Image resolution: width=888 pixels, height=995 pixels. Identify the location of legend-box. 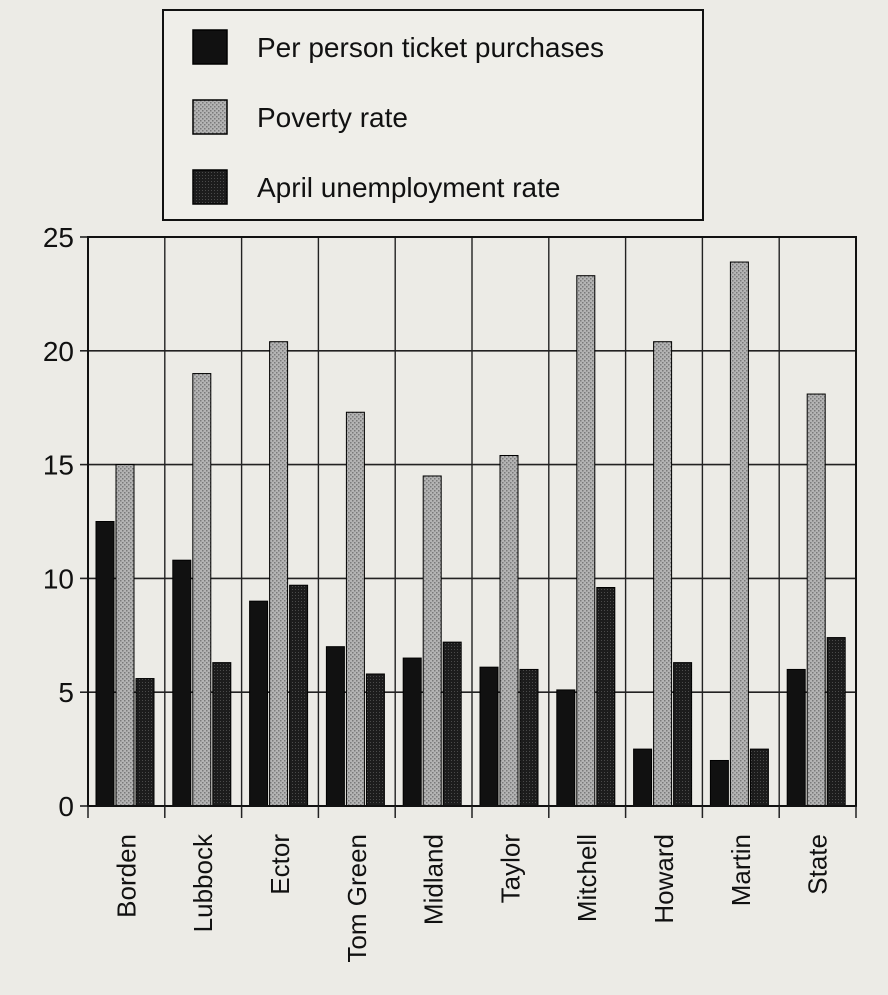
(433, 115).